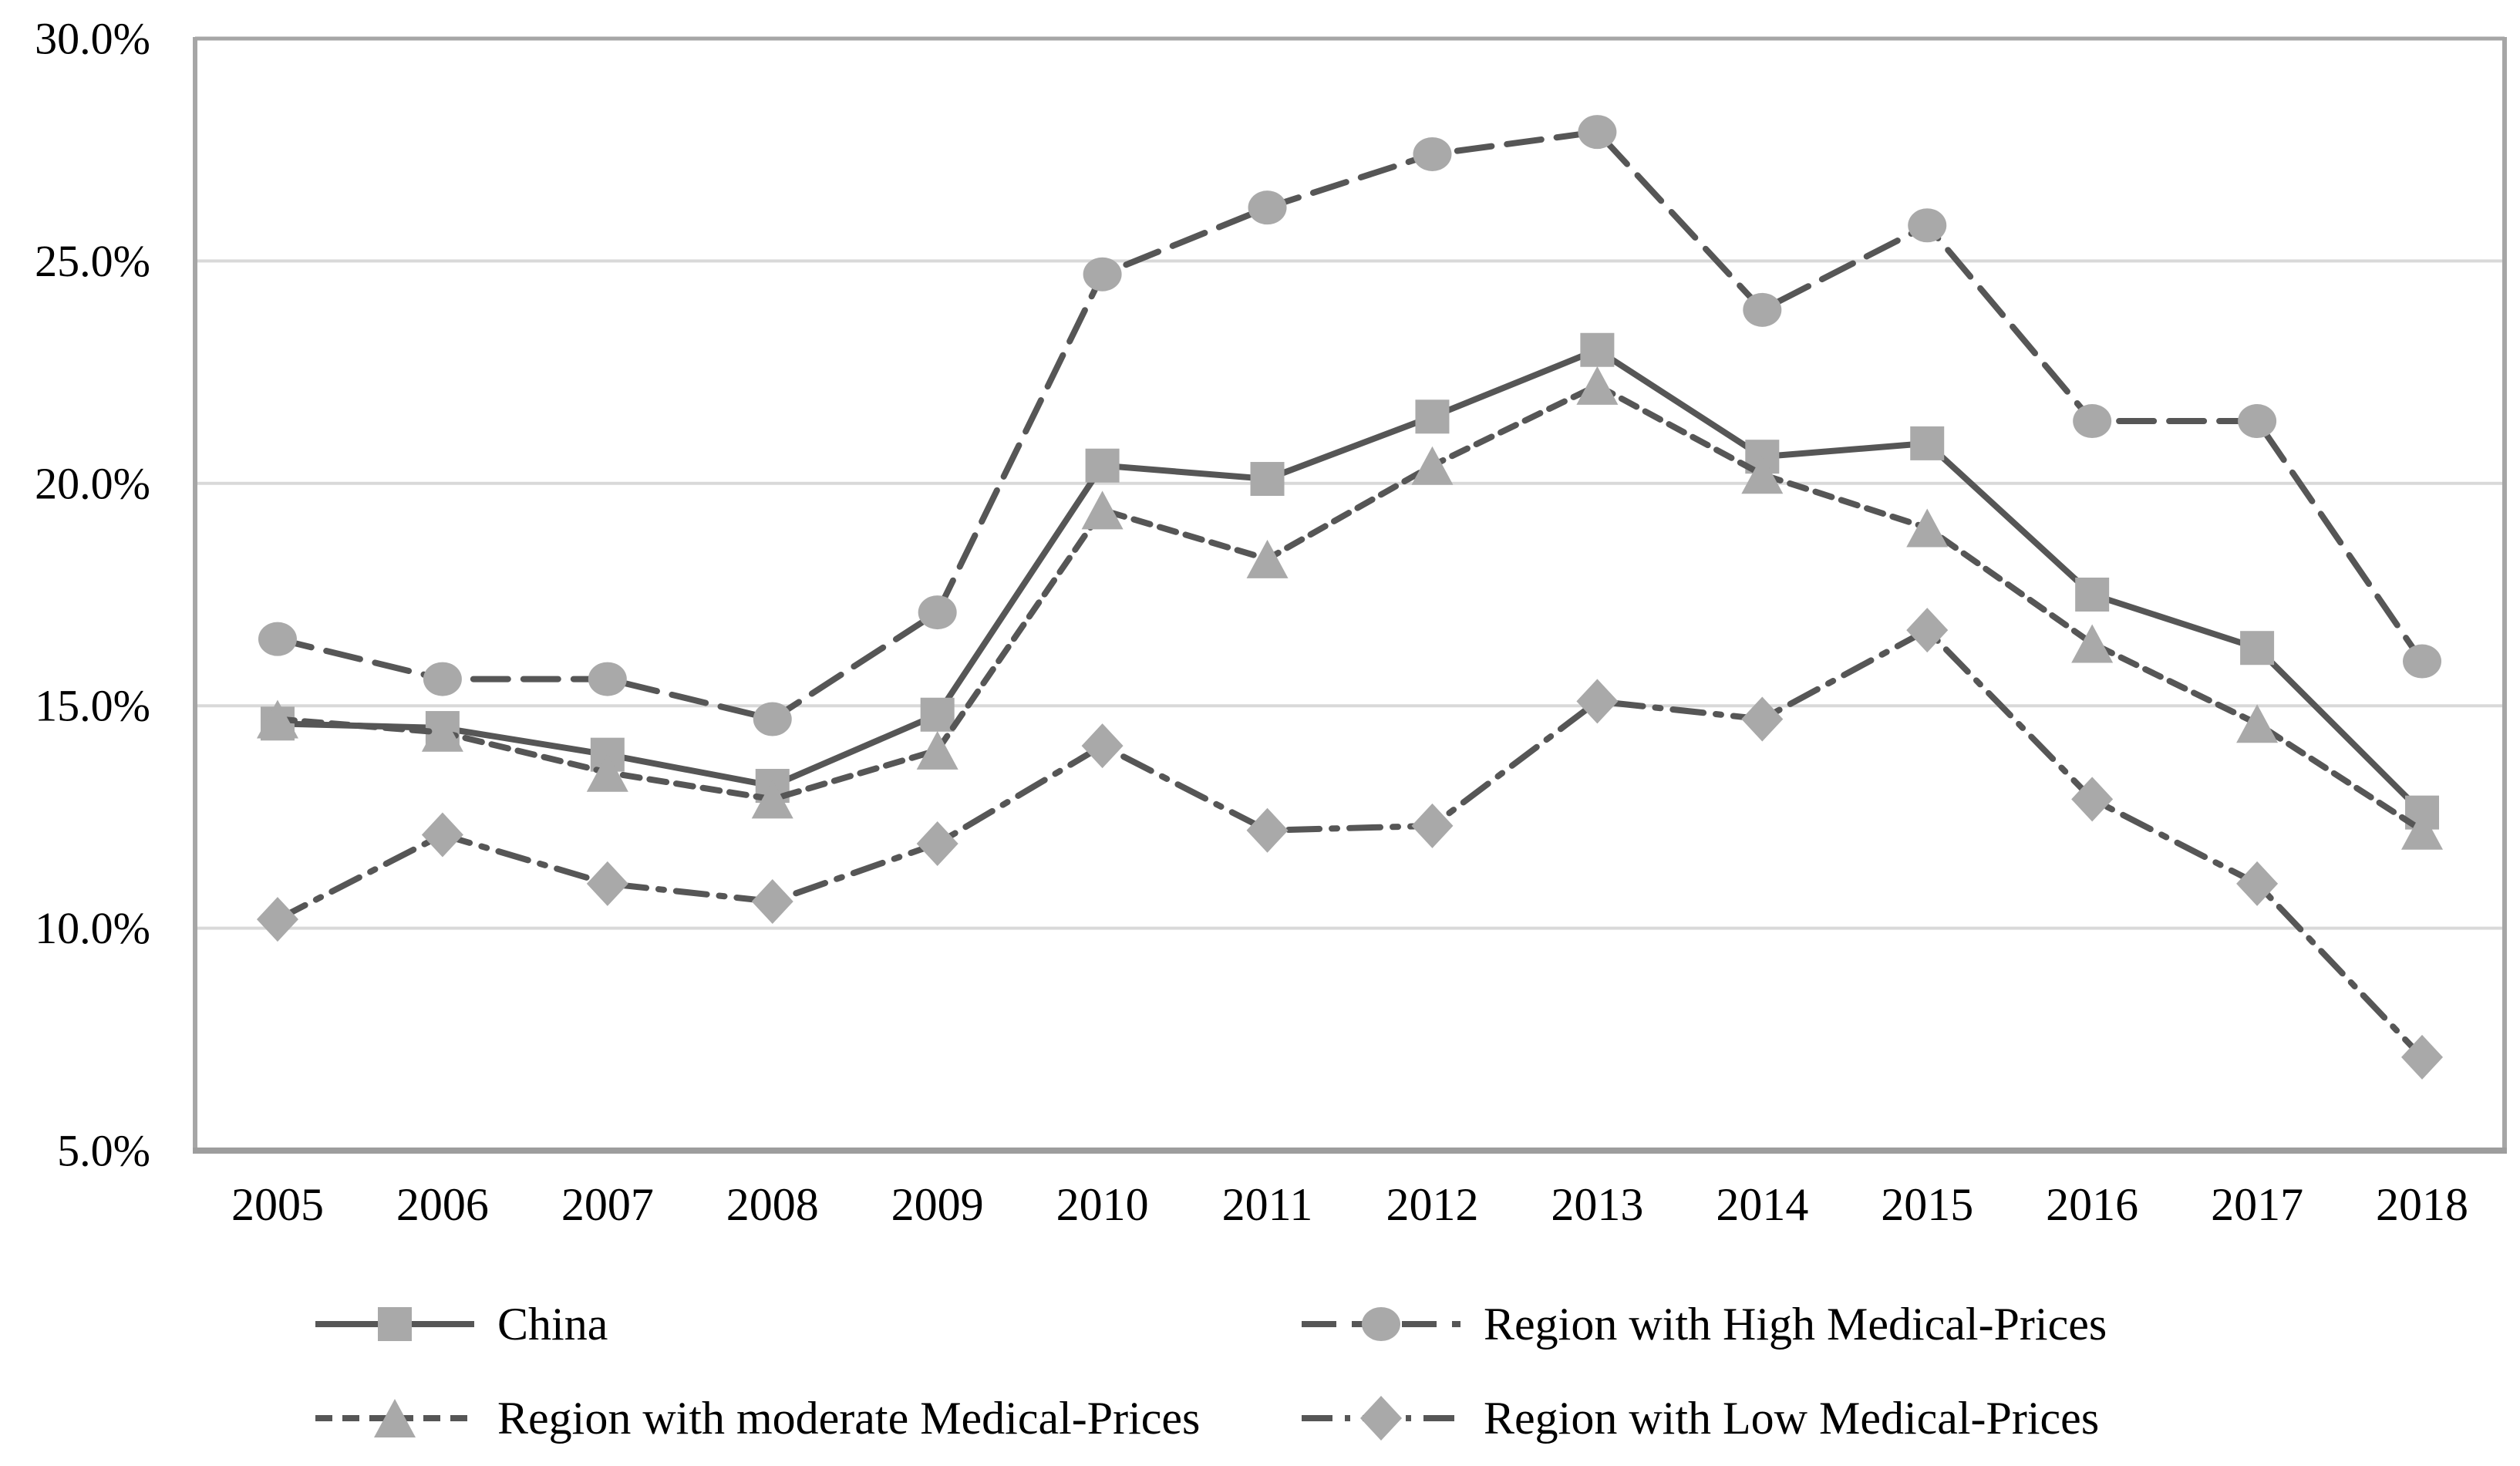 The image size is (2520, 1466). What do you see at coordinates (2092, 1205) in the screenshot?
I see `x-tick-label-2016: 2016` at bounding box center [2092, 1205].